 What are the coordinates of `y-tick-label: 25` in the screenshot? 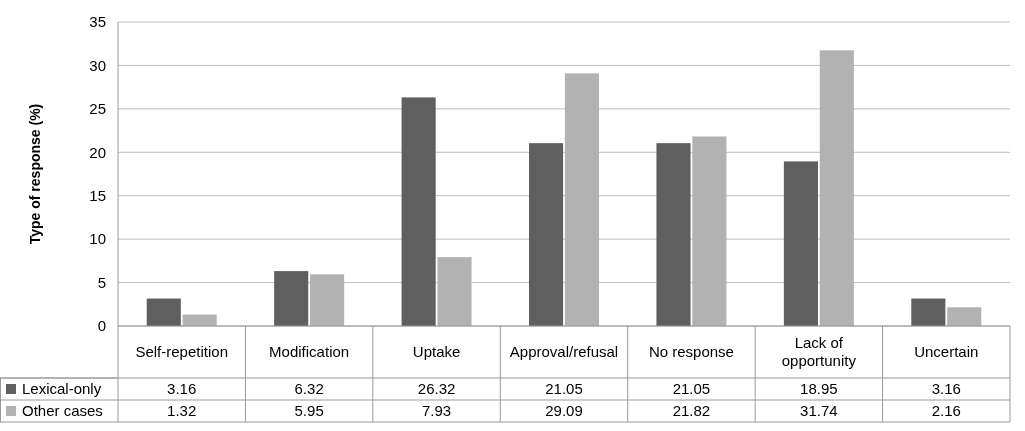 It's located at (97, 109).